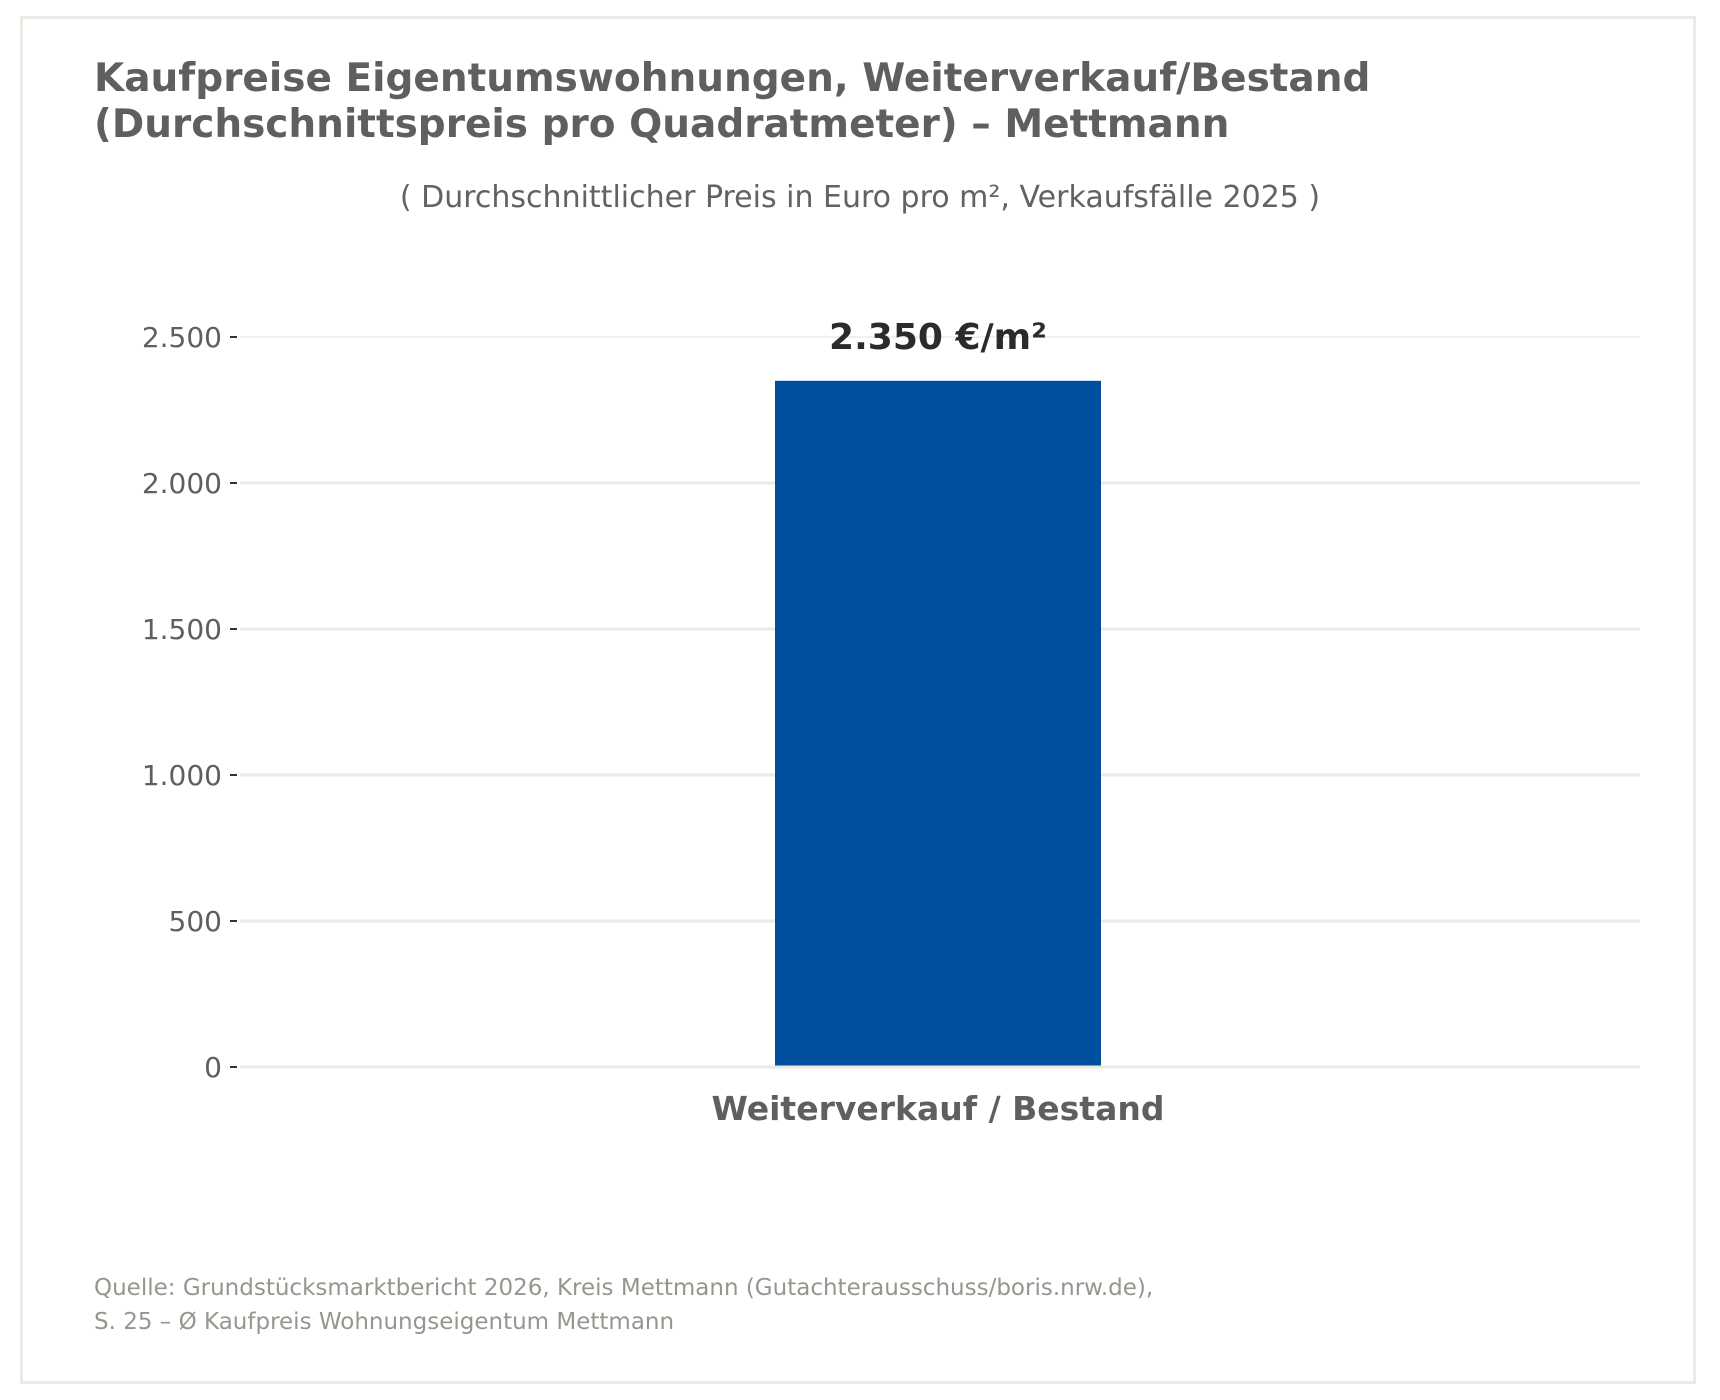 The image size is (1720, 1400). What do you see at coordinates (182, 337) in the screenshot?
I see `y-tick-label: 2.500` at bounding box center [182, 337].